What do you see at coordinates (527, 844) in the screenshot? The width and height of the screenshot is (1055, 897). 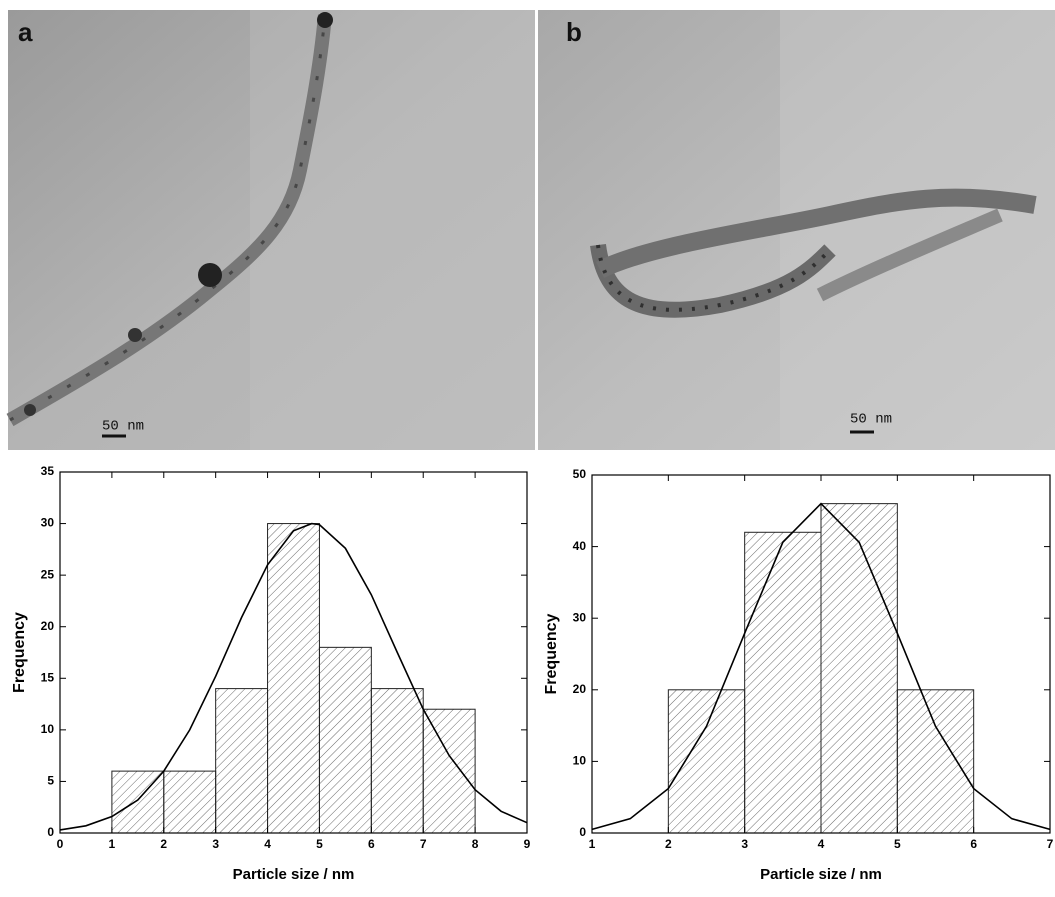 I see `x-tick-label: 9` at bounding box center [527, 844].